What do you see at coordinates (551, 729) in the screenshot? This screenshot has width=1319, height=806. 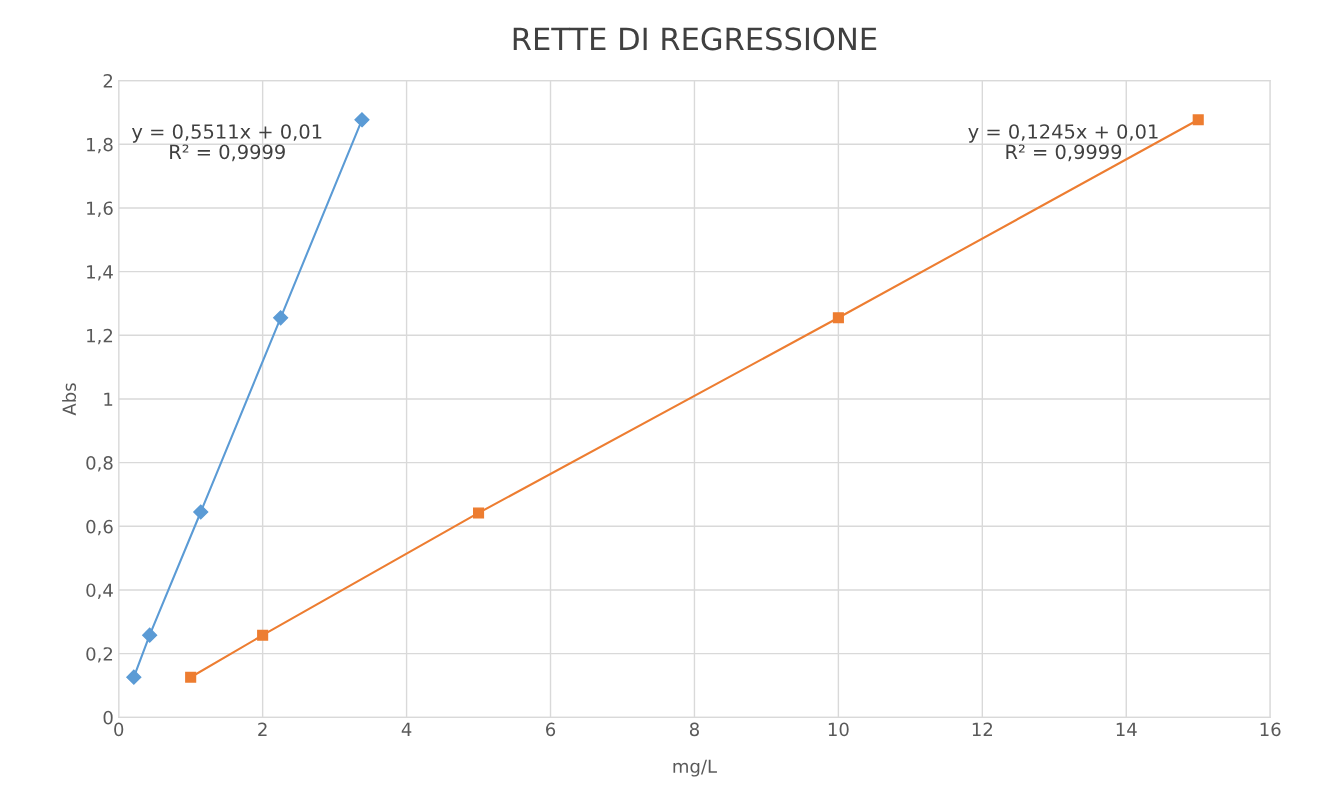 I see `x-tick-label: 6` at bounding box center [551, 729].